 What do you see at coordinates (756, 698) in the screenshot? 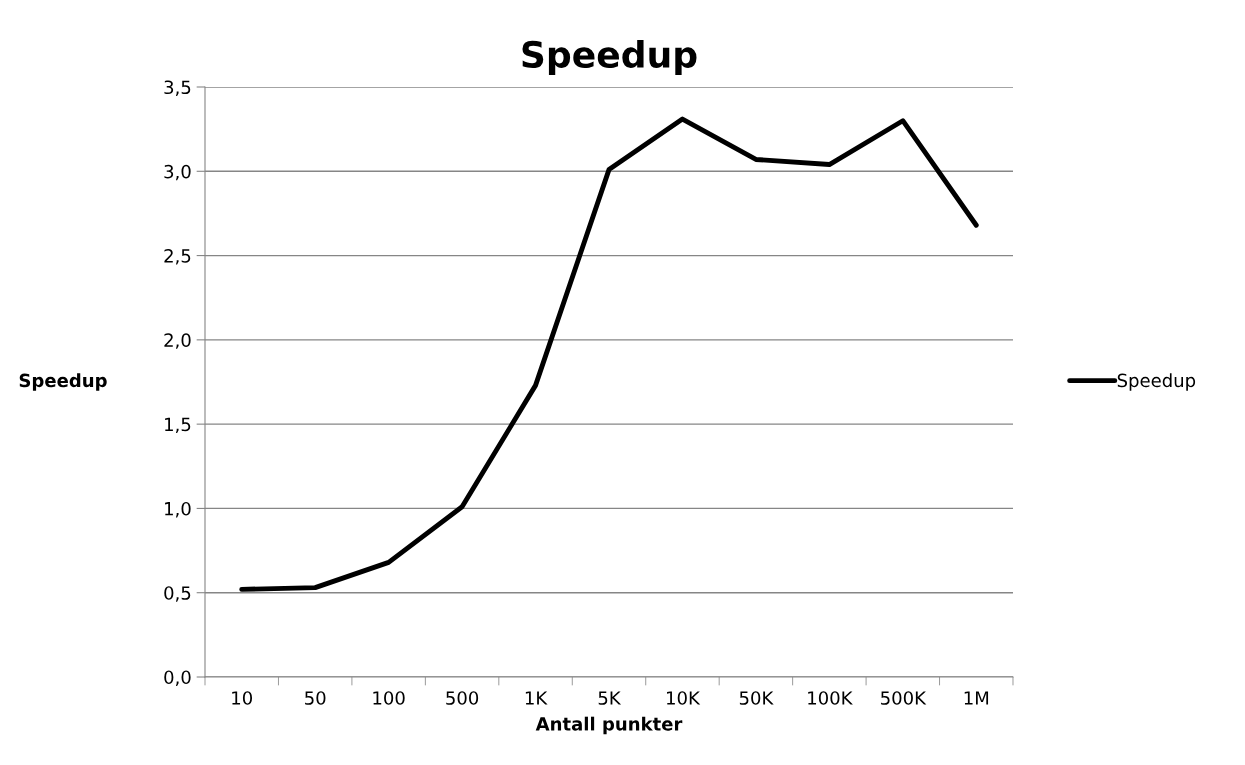
I see `x-tick-label: 50K` at bounding box center [756, 698].